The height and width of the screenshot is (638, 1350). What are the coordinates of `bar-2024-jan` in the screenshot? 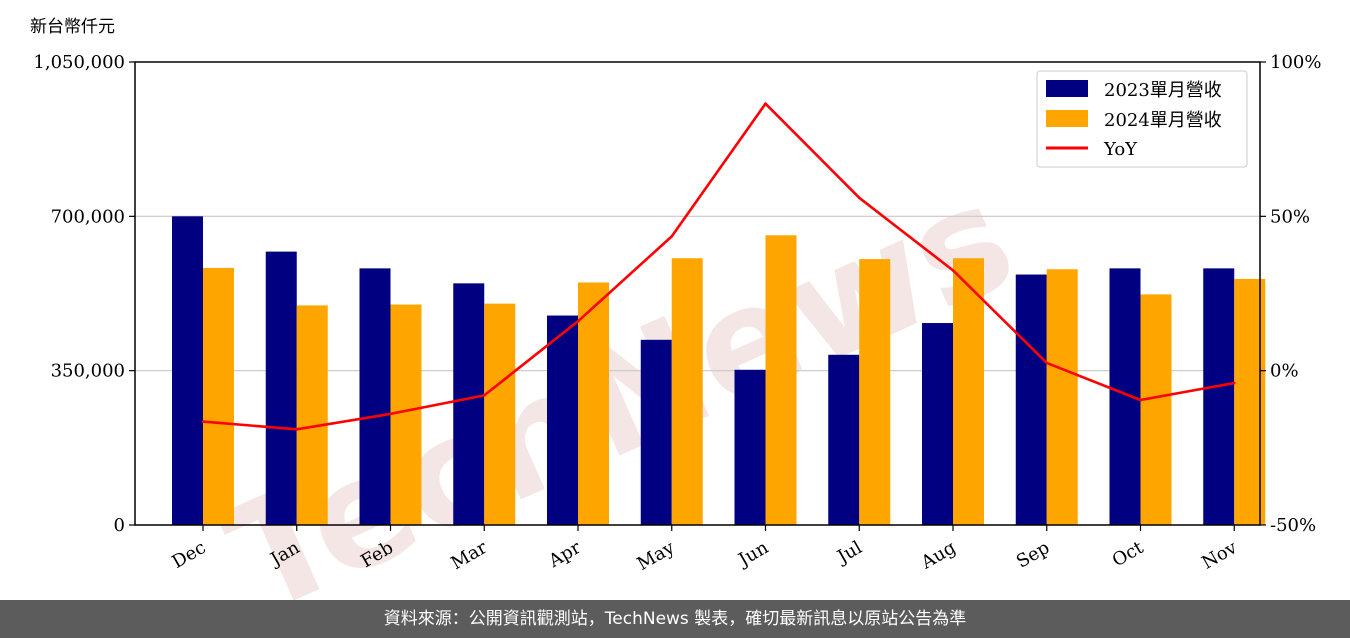 It's located at (312, 415).